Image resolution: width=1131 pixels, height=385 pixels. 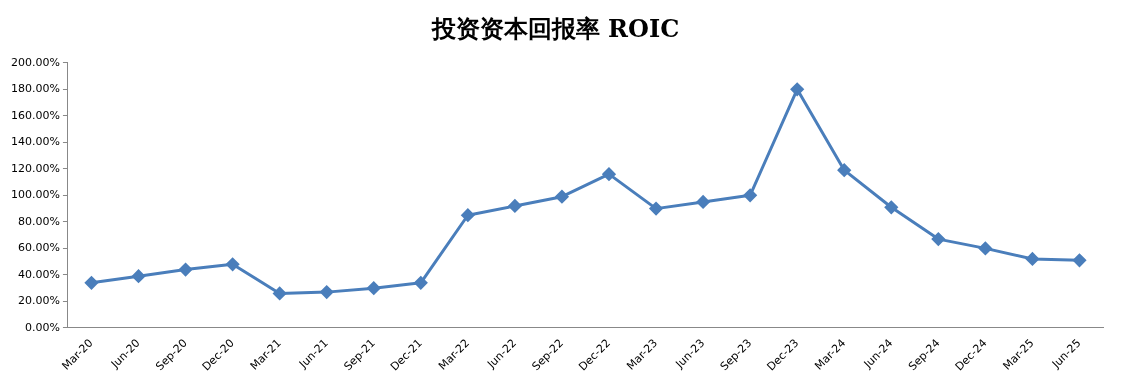 I want to click on y-tick-label: 0.00%, so click(x=42, y=327).